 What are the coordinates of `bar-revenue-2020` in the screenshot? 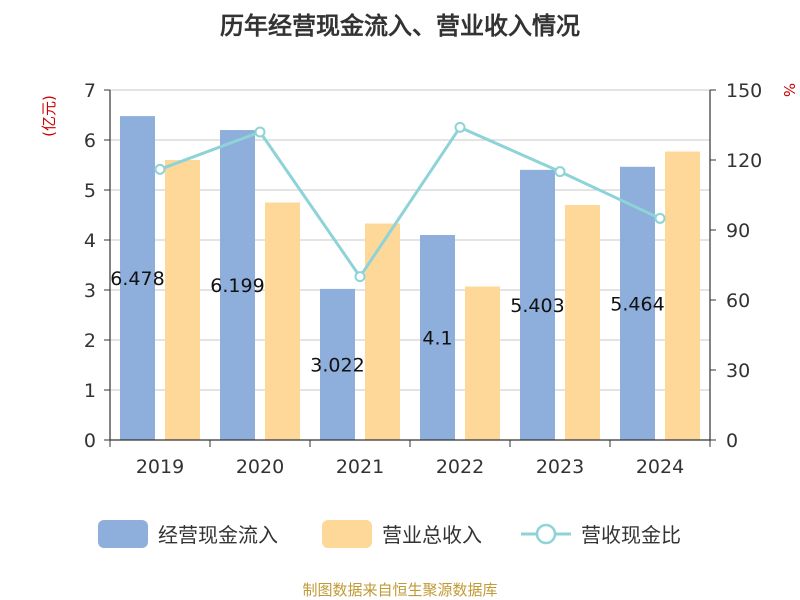 It's located at (282, 321).